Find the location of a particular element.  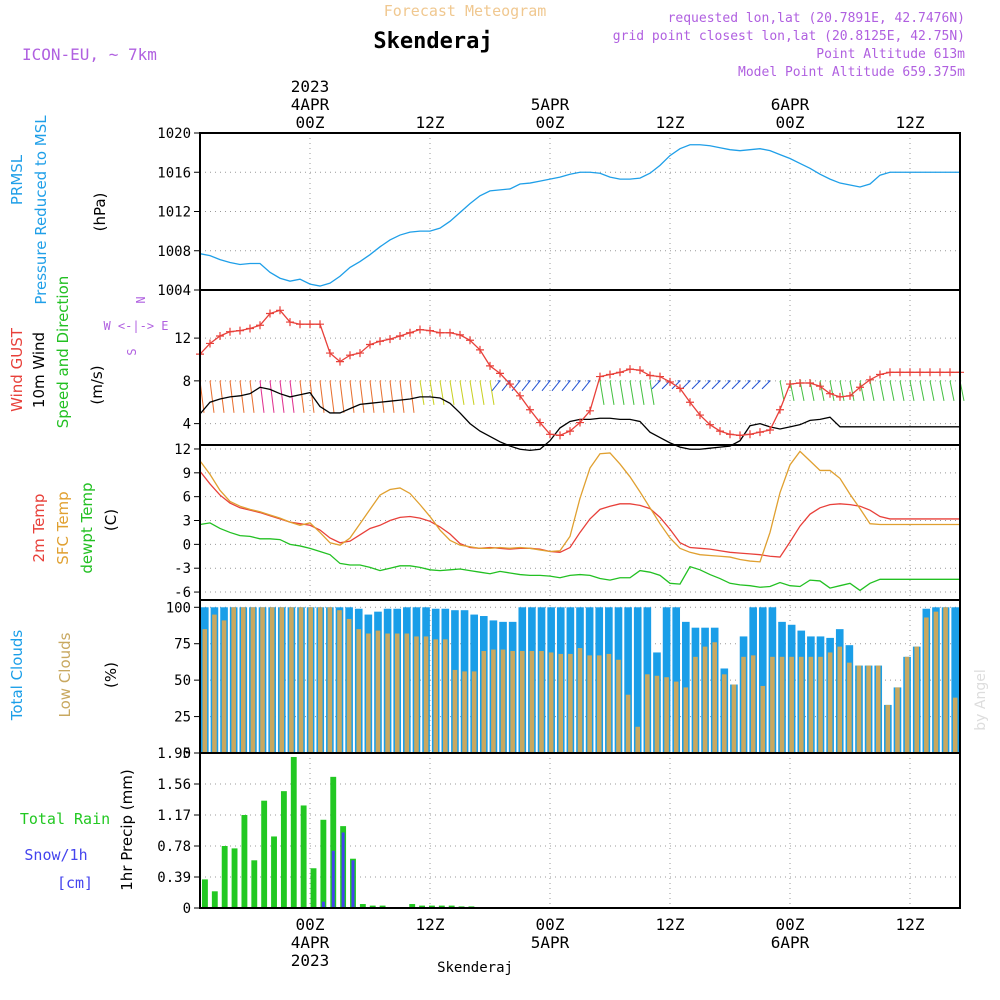

y-tick-label: 0 is located at coordinates (187, 754).